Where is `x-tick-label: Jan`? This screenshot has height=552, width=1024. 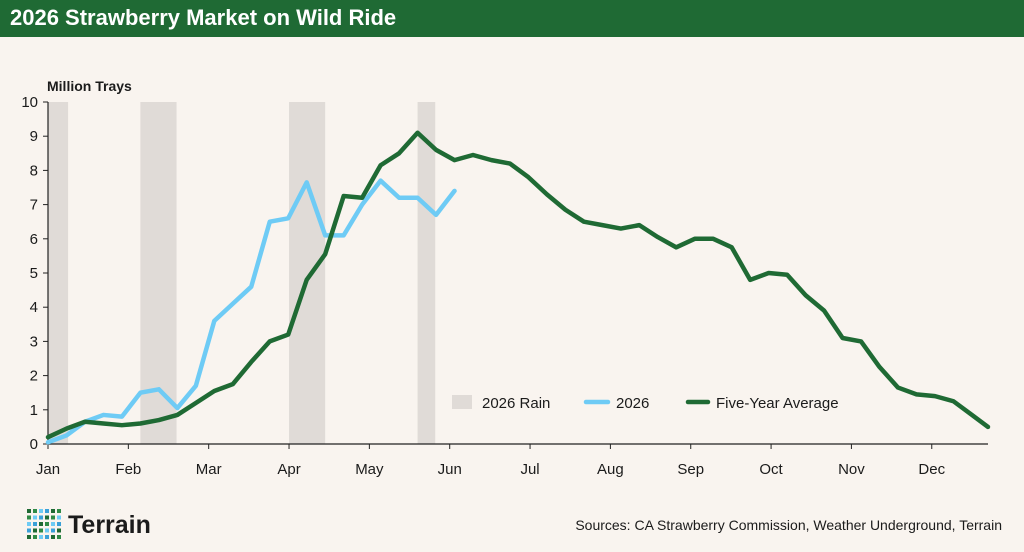 x-tick-label: Jan is located at coordinates (48, 469).